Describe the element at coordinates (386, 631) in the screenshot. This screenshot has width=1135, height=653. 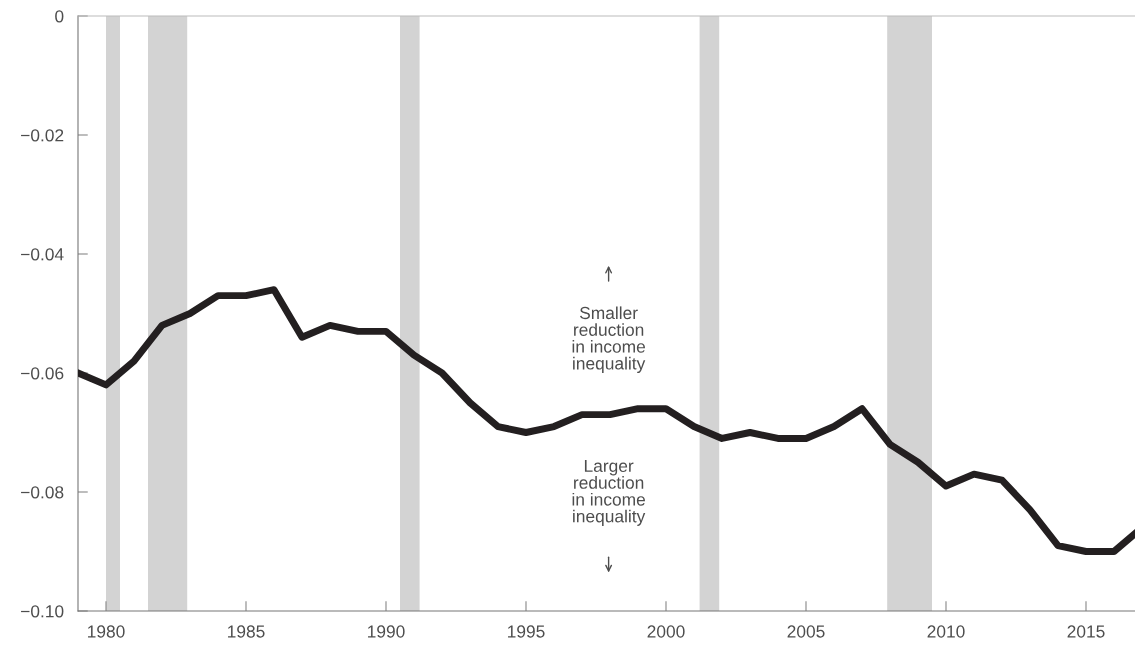
I see `x-tick-label: 1990` at that location.